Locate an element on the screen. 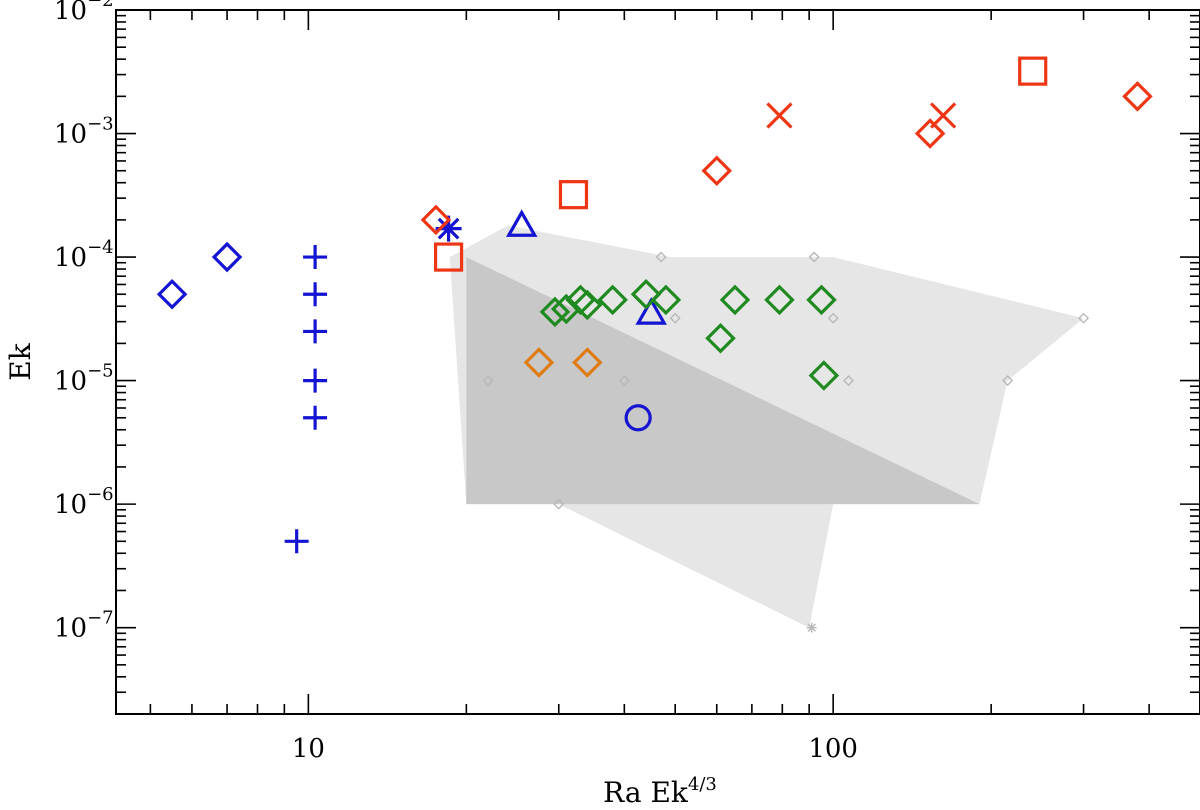  dark-region is located at coordinates (723, 381).